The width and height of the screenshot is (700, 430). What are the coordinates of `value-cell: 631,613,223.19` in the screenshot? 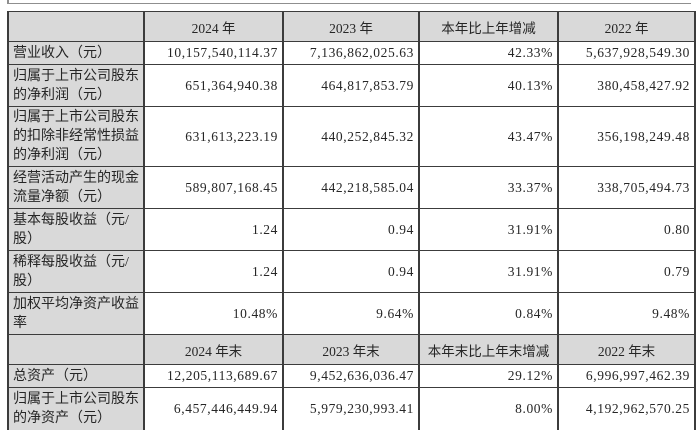 It's located at (213, 136).